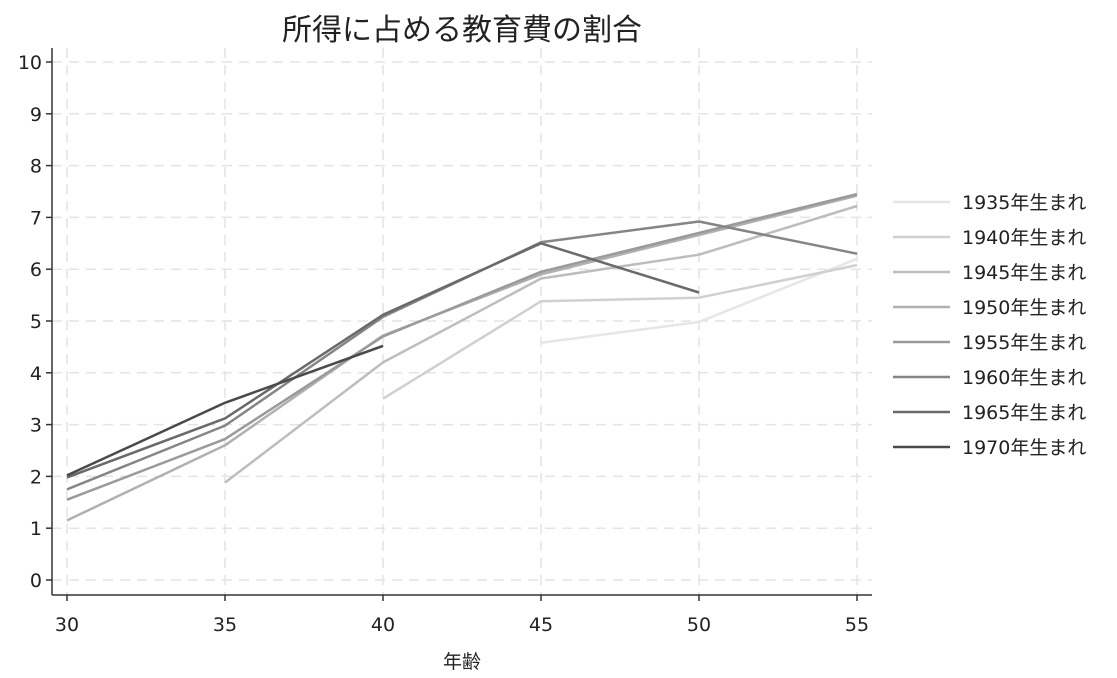 The width and height of the screenshot is (1117, 678). Describe the element at coordinates (36, 426) in the screenshot. I see `y-tick-label: 3` at that location.